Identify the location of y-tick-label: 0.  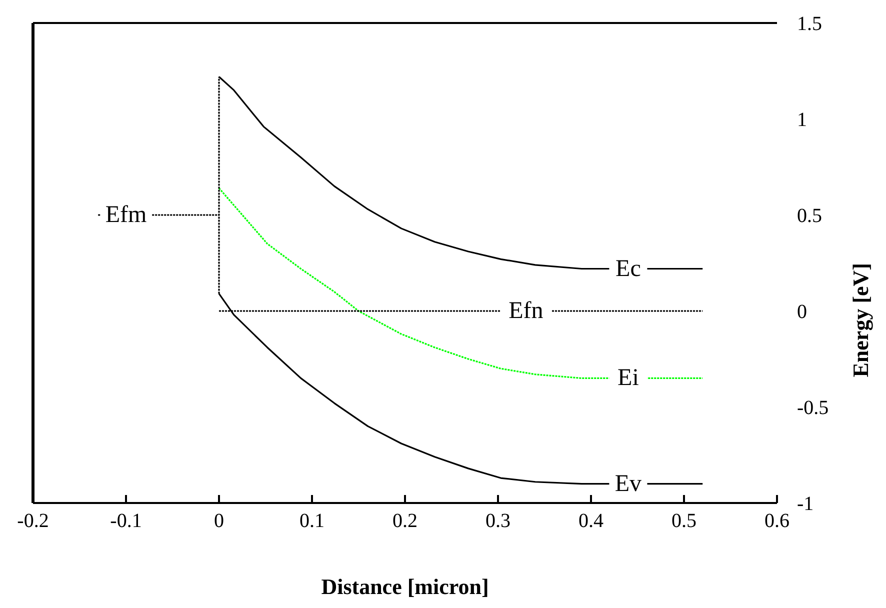
(802, 312).